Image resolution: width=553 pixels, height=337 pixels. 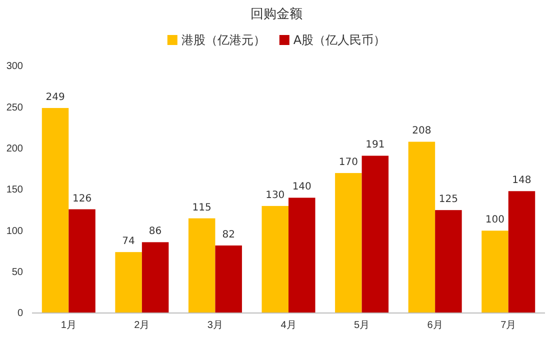 I want to click on x-tick-label: 3月, so click(x=215, y=326).